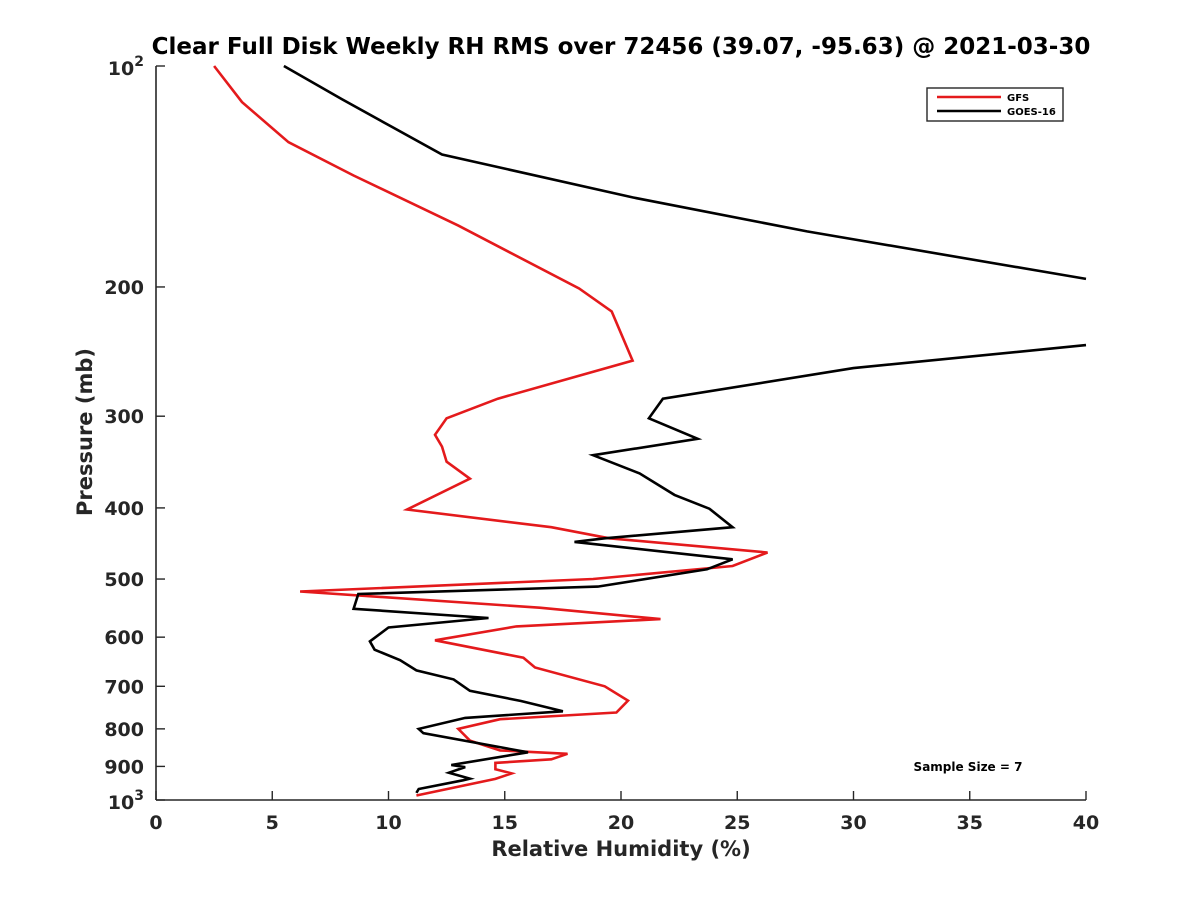 The image size is (1200, 900). What do you see at coordinates (620, 849) in the screenshot?
I see `x-axis-label: Relative Humidity (%)` at bounding box center [620, 849].